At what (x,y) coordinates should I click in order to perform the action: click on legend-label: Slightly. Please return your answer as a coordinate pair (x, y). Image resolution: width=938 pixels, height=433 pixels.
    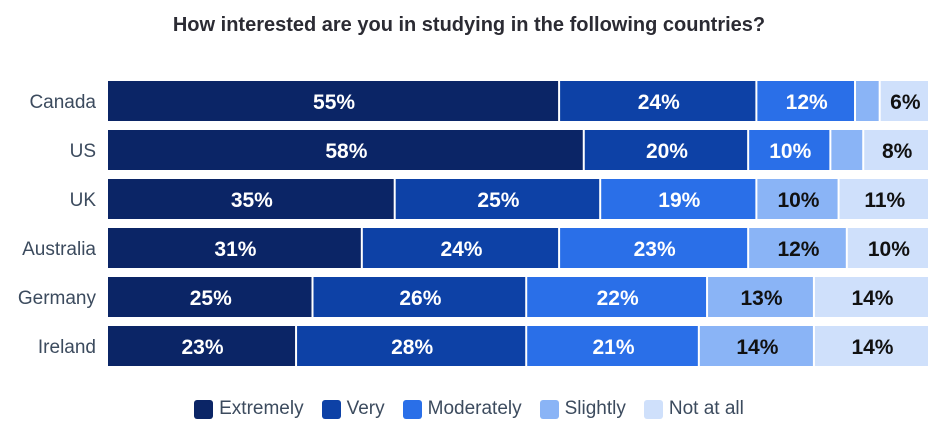
    Looking at the image, I should click on (595, 408).